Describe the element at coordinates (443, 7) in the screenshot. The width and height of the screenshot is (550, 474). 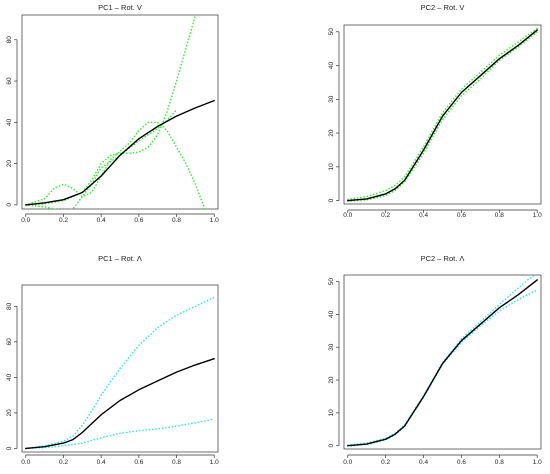
I see `chart-title: PC2 – Rot. V` at that location.